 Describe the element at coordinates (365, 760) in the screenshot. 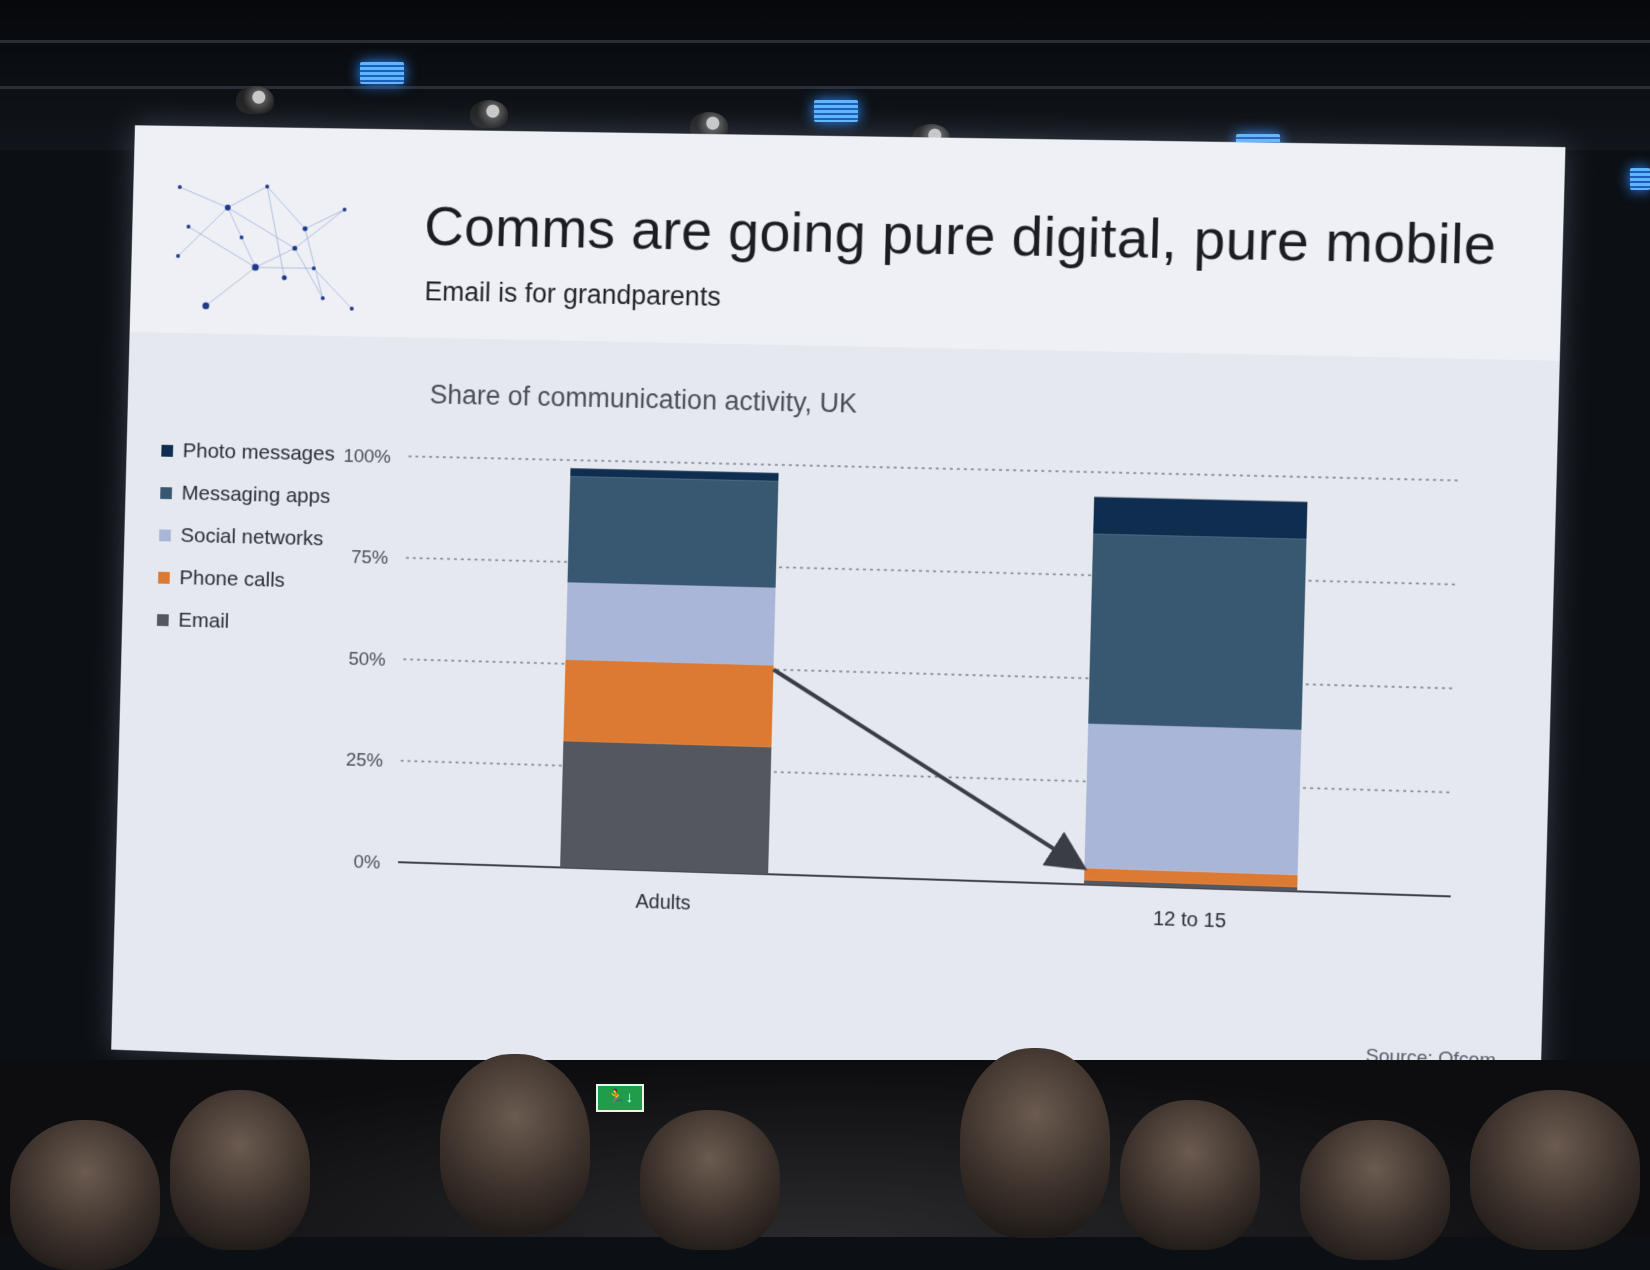

I see `y-tick-label: 25%` at that location.